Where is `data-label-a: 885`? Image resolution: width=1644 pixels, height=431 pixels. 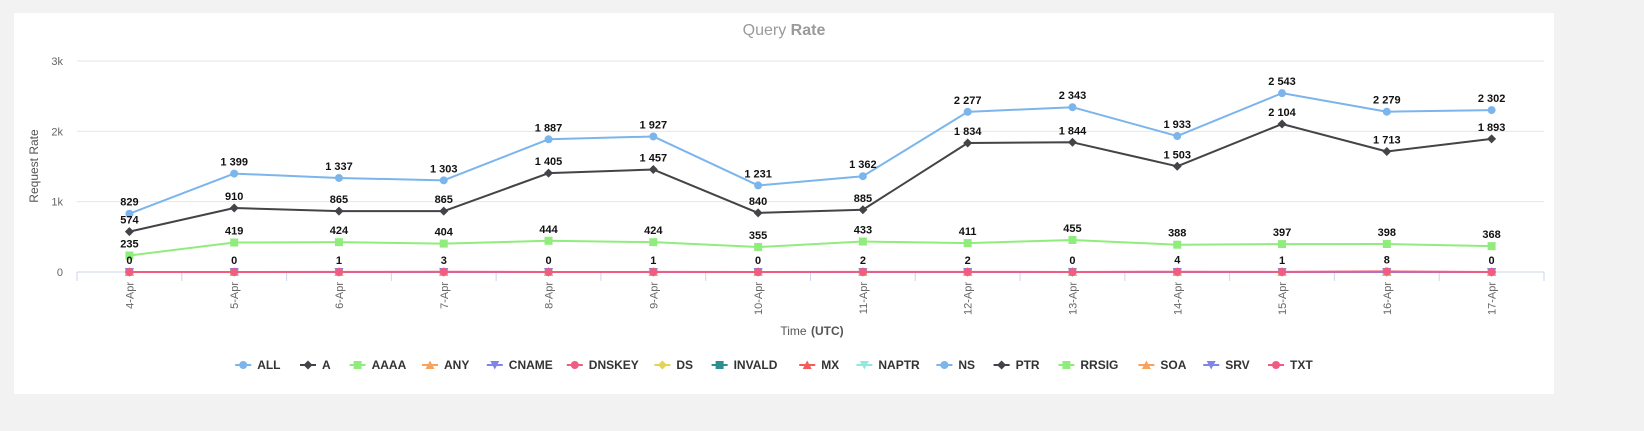 data-label-a: 885 is located at coordinates (863, 199).